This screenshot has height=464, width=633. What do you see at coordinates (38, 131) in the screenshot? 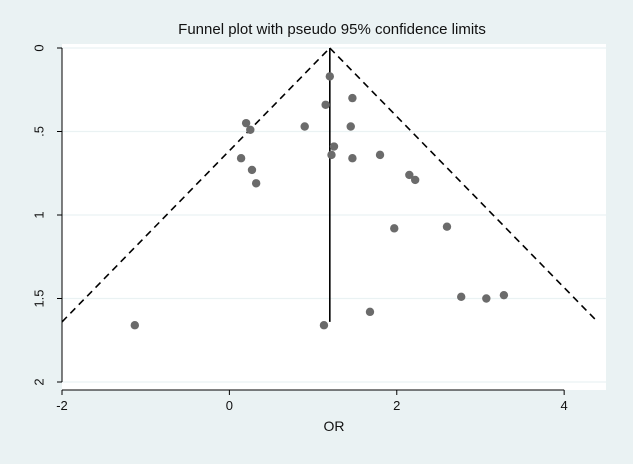
I see `y-tick-label: .5` at bounding box center [38, 131].